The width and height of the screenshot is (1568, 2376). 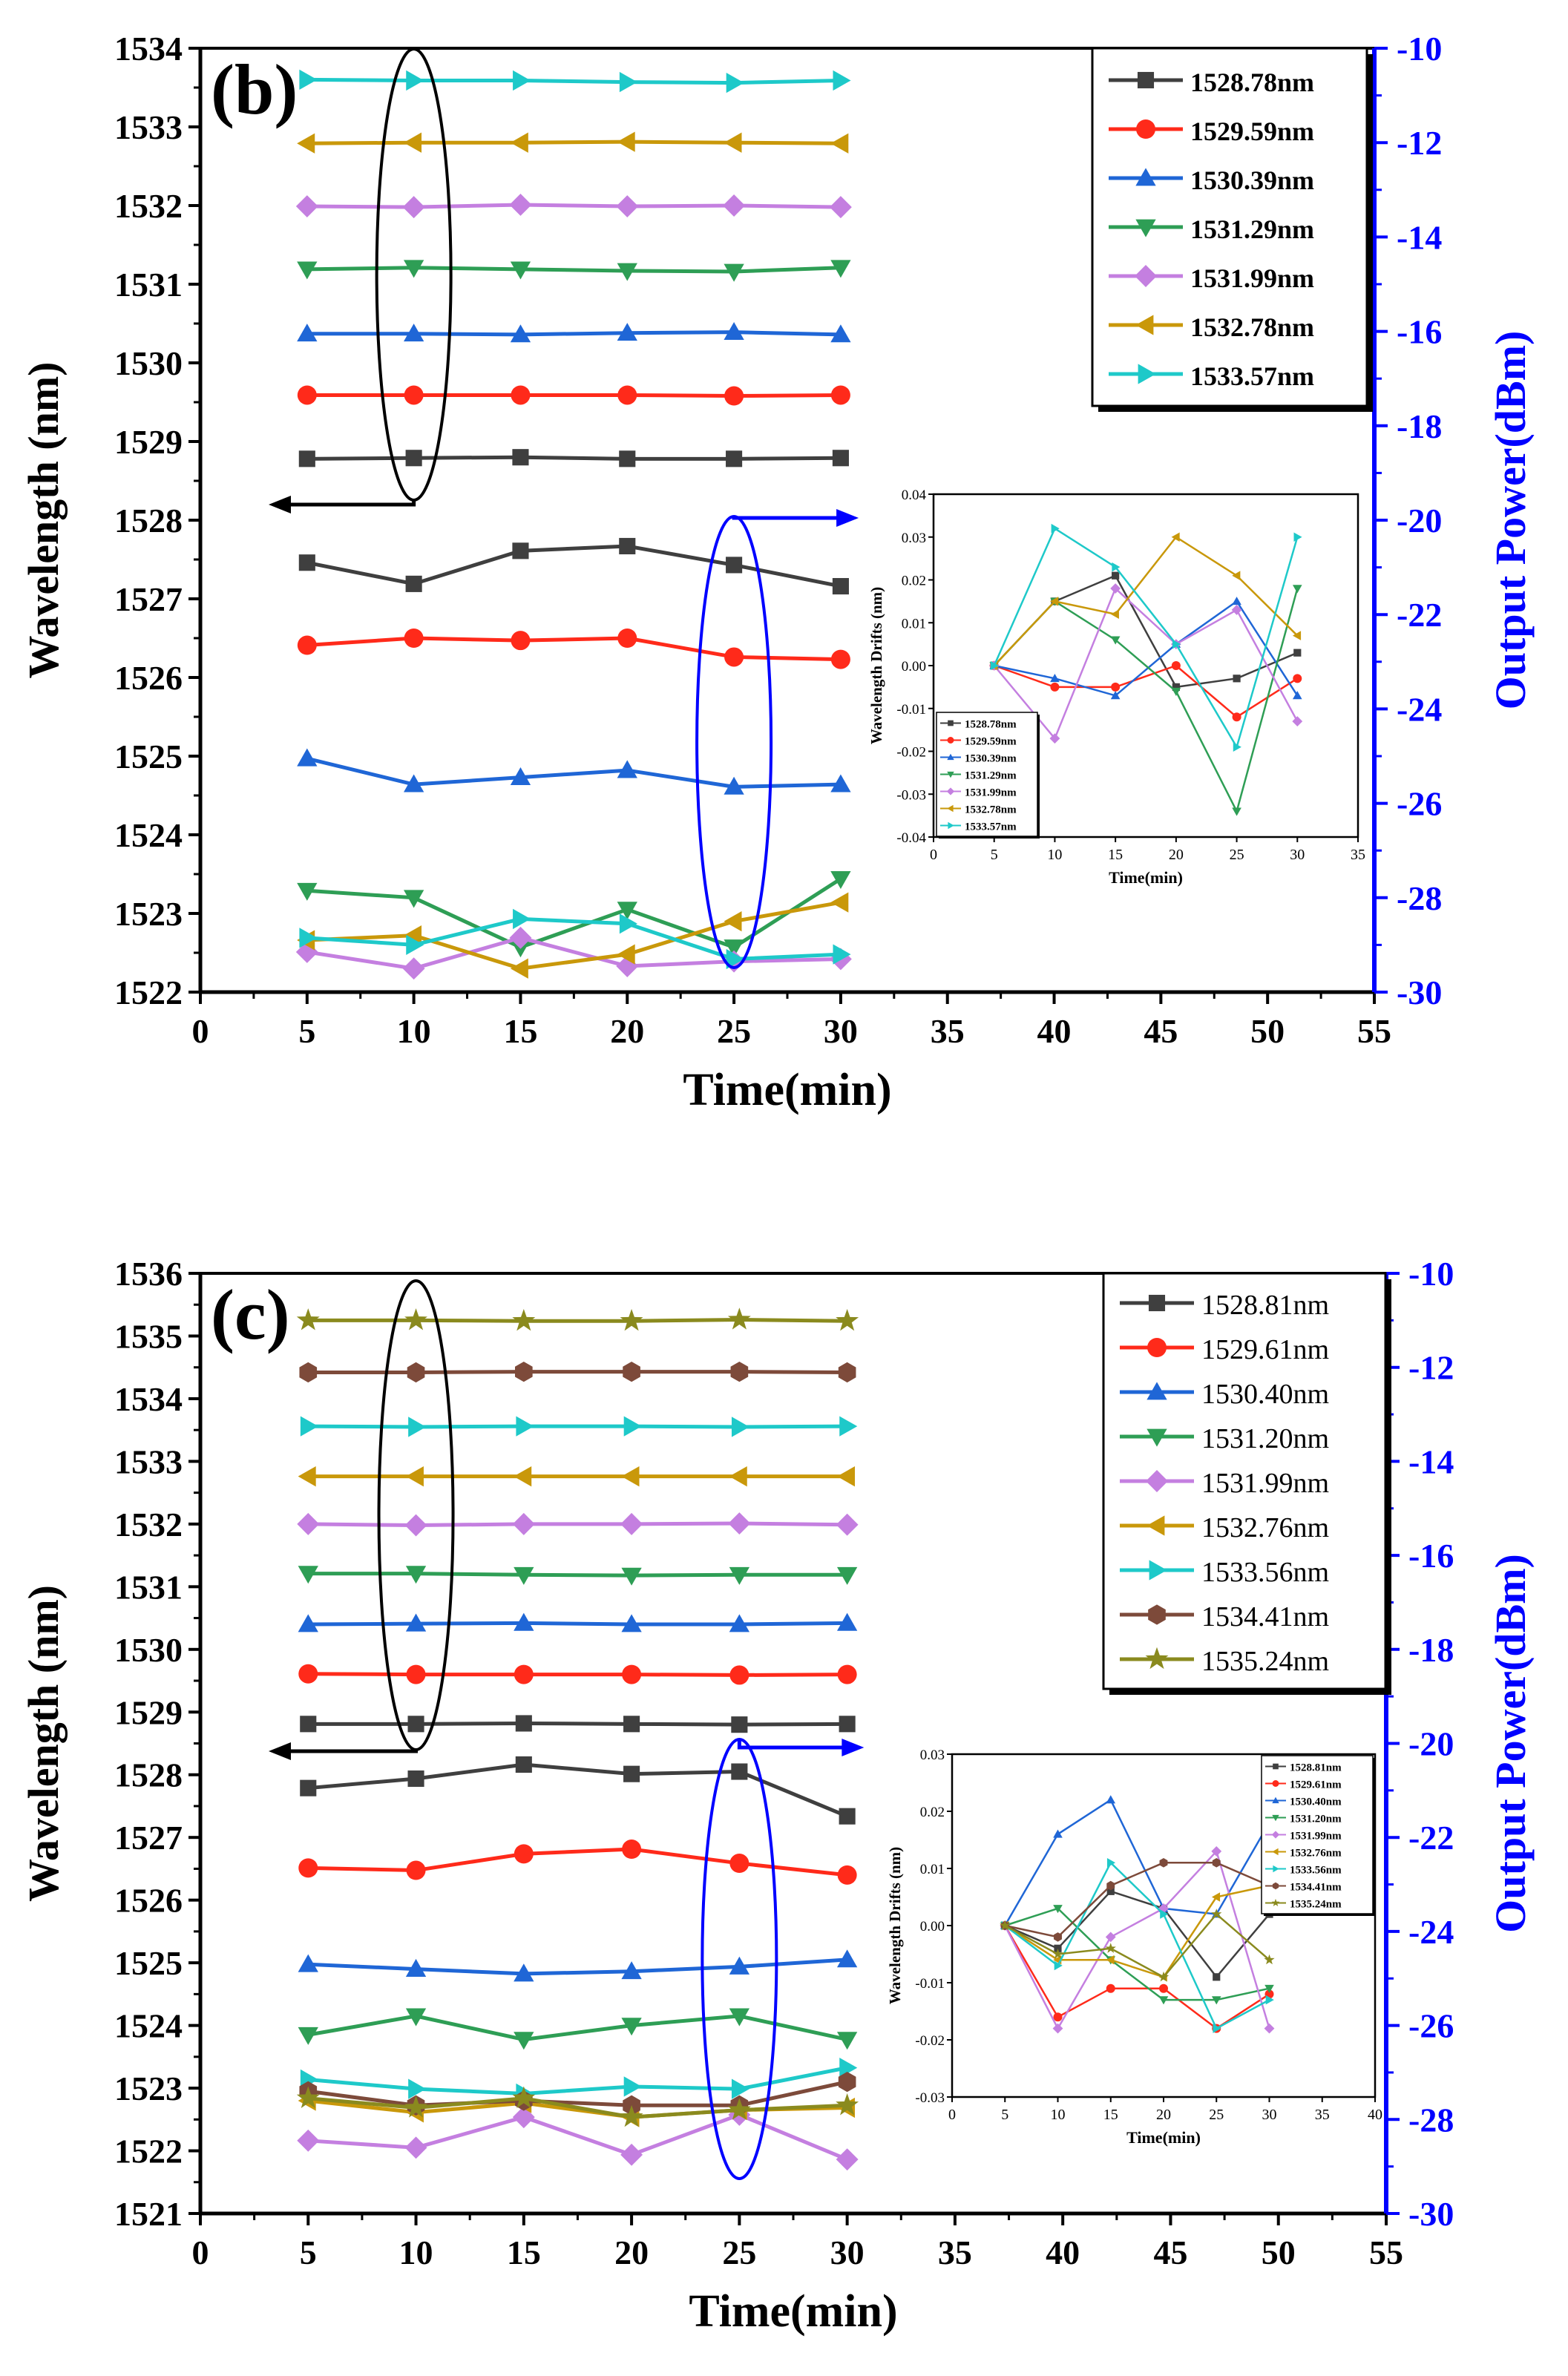 I want to click on inset-y-axis-title: Wavelength Drifts (nm), so click(x=876, y=665).